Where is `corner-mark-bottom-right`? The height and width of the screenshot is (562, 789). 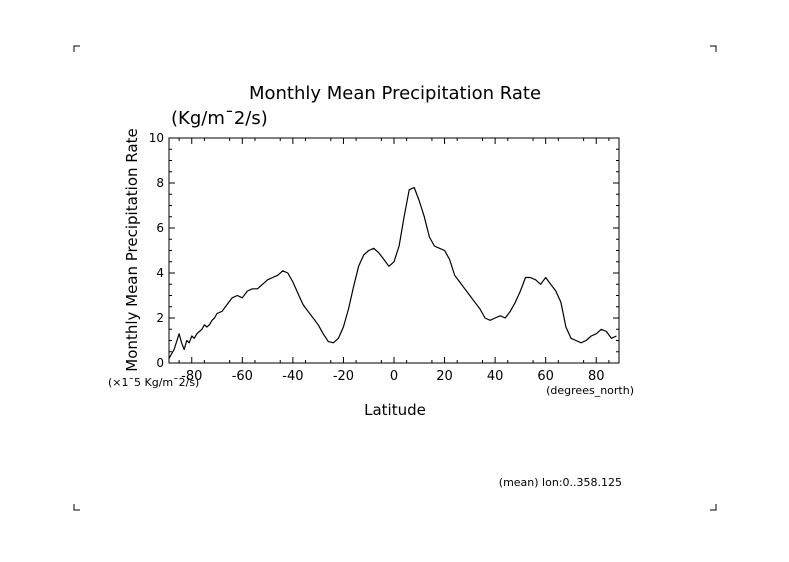 corner-mark-bottom-right is located at coordinates (713, 507).